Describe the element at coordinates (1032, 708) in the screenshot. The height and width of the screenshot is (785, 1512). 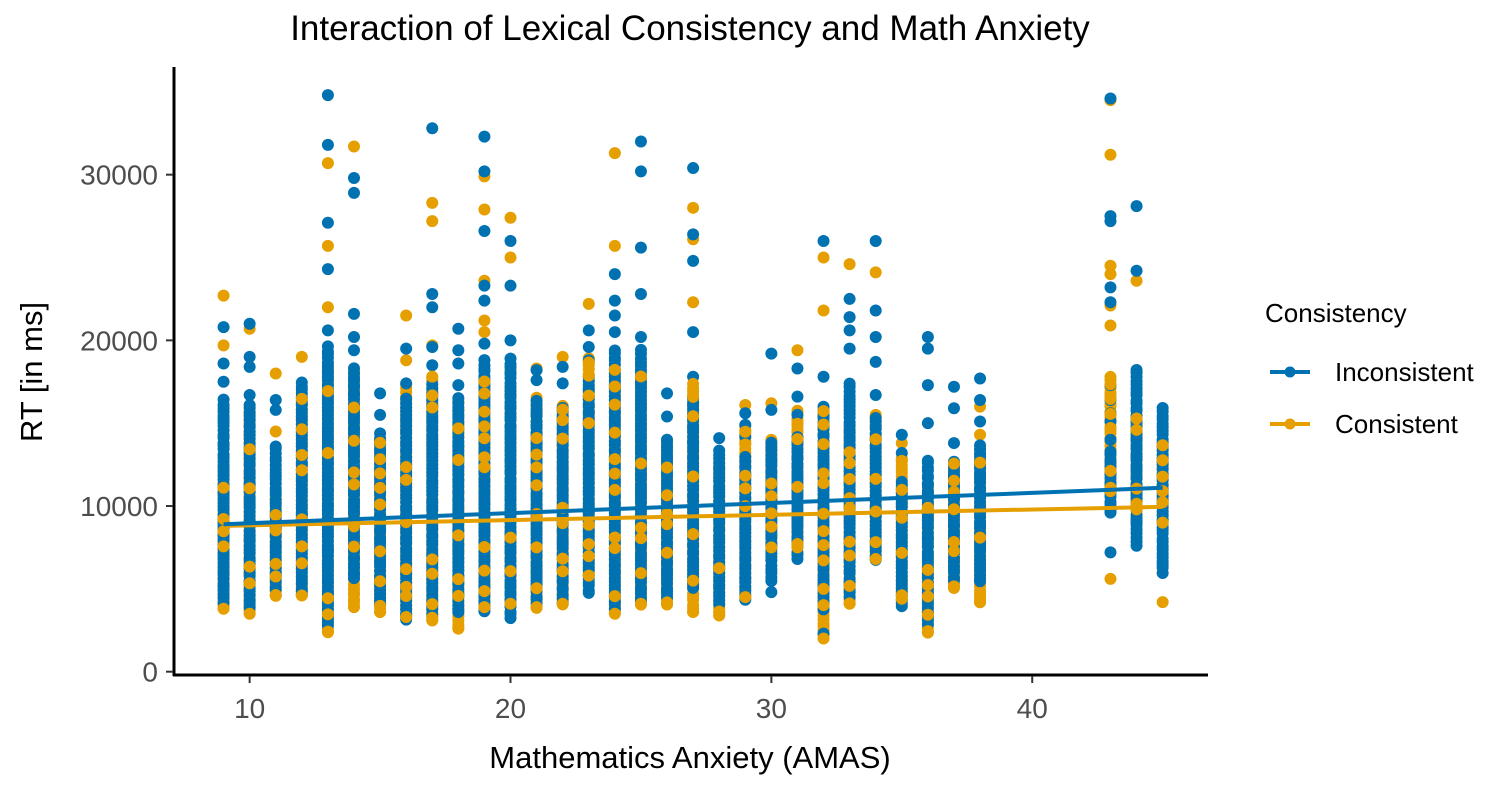
I see `x-tick-label: 40` at that location.